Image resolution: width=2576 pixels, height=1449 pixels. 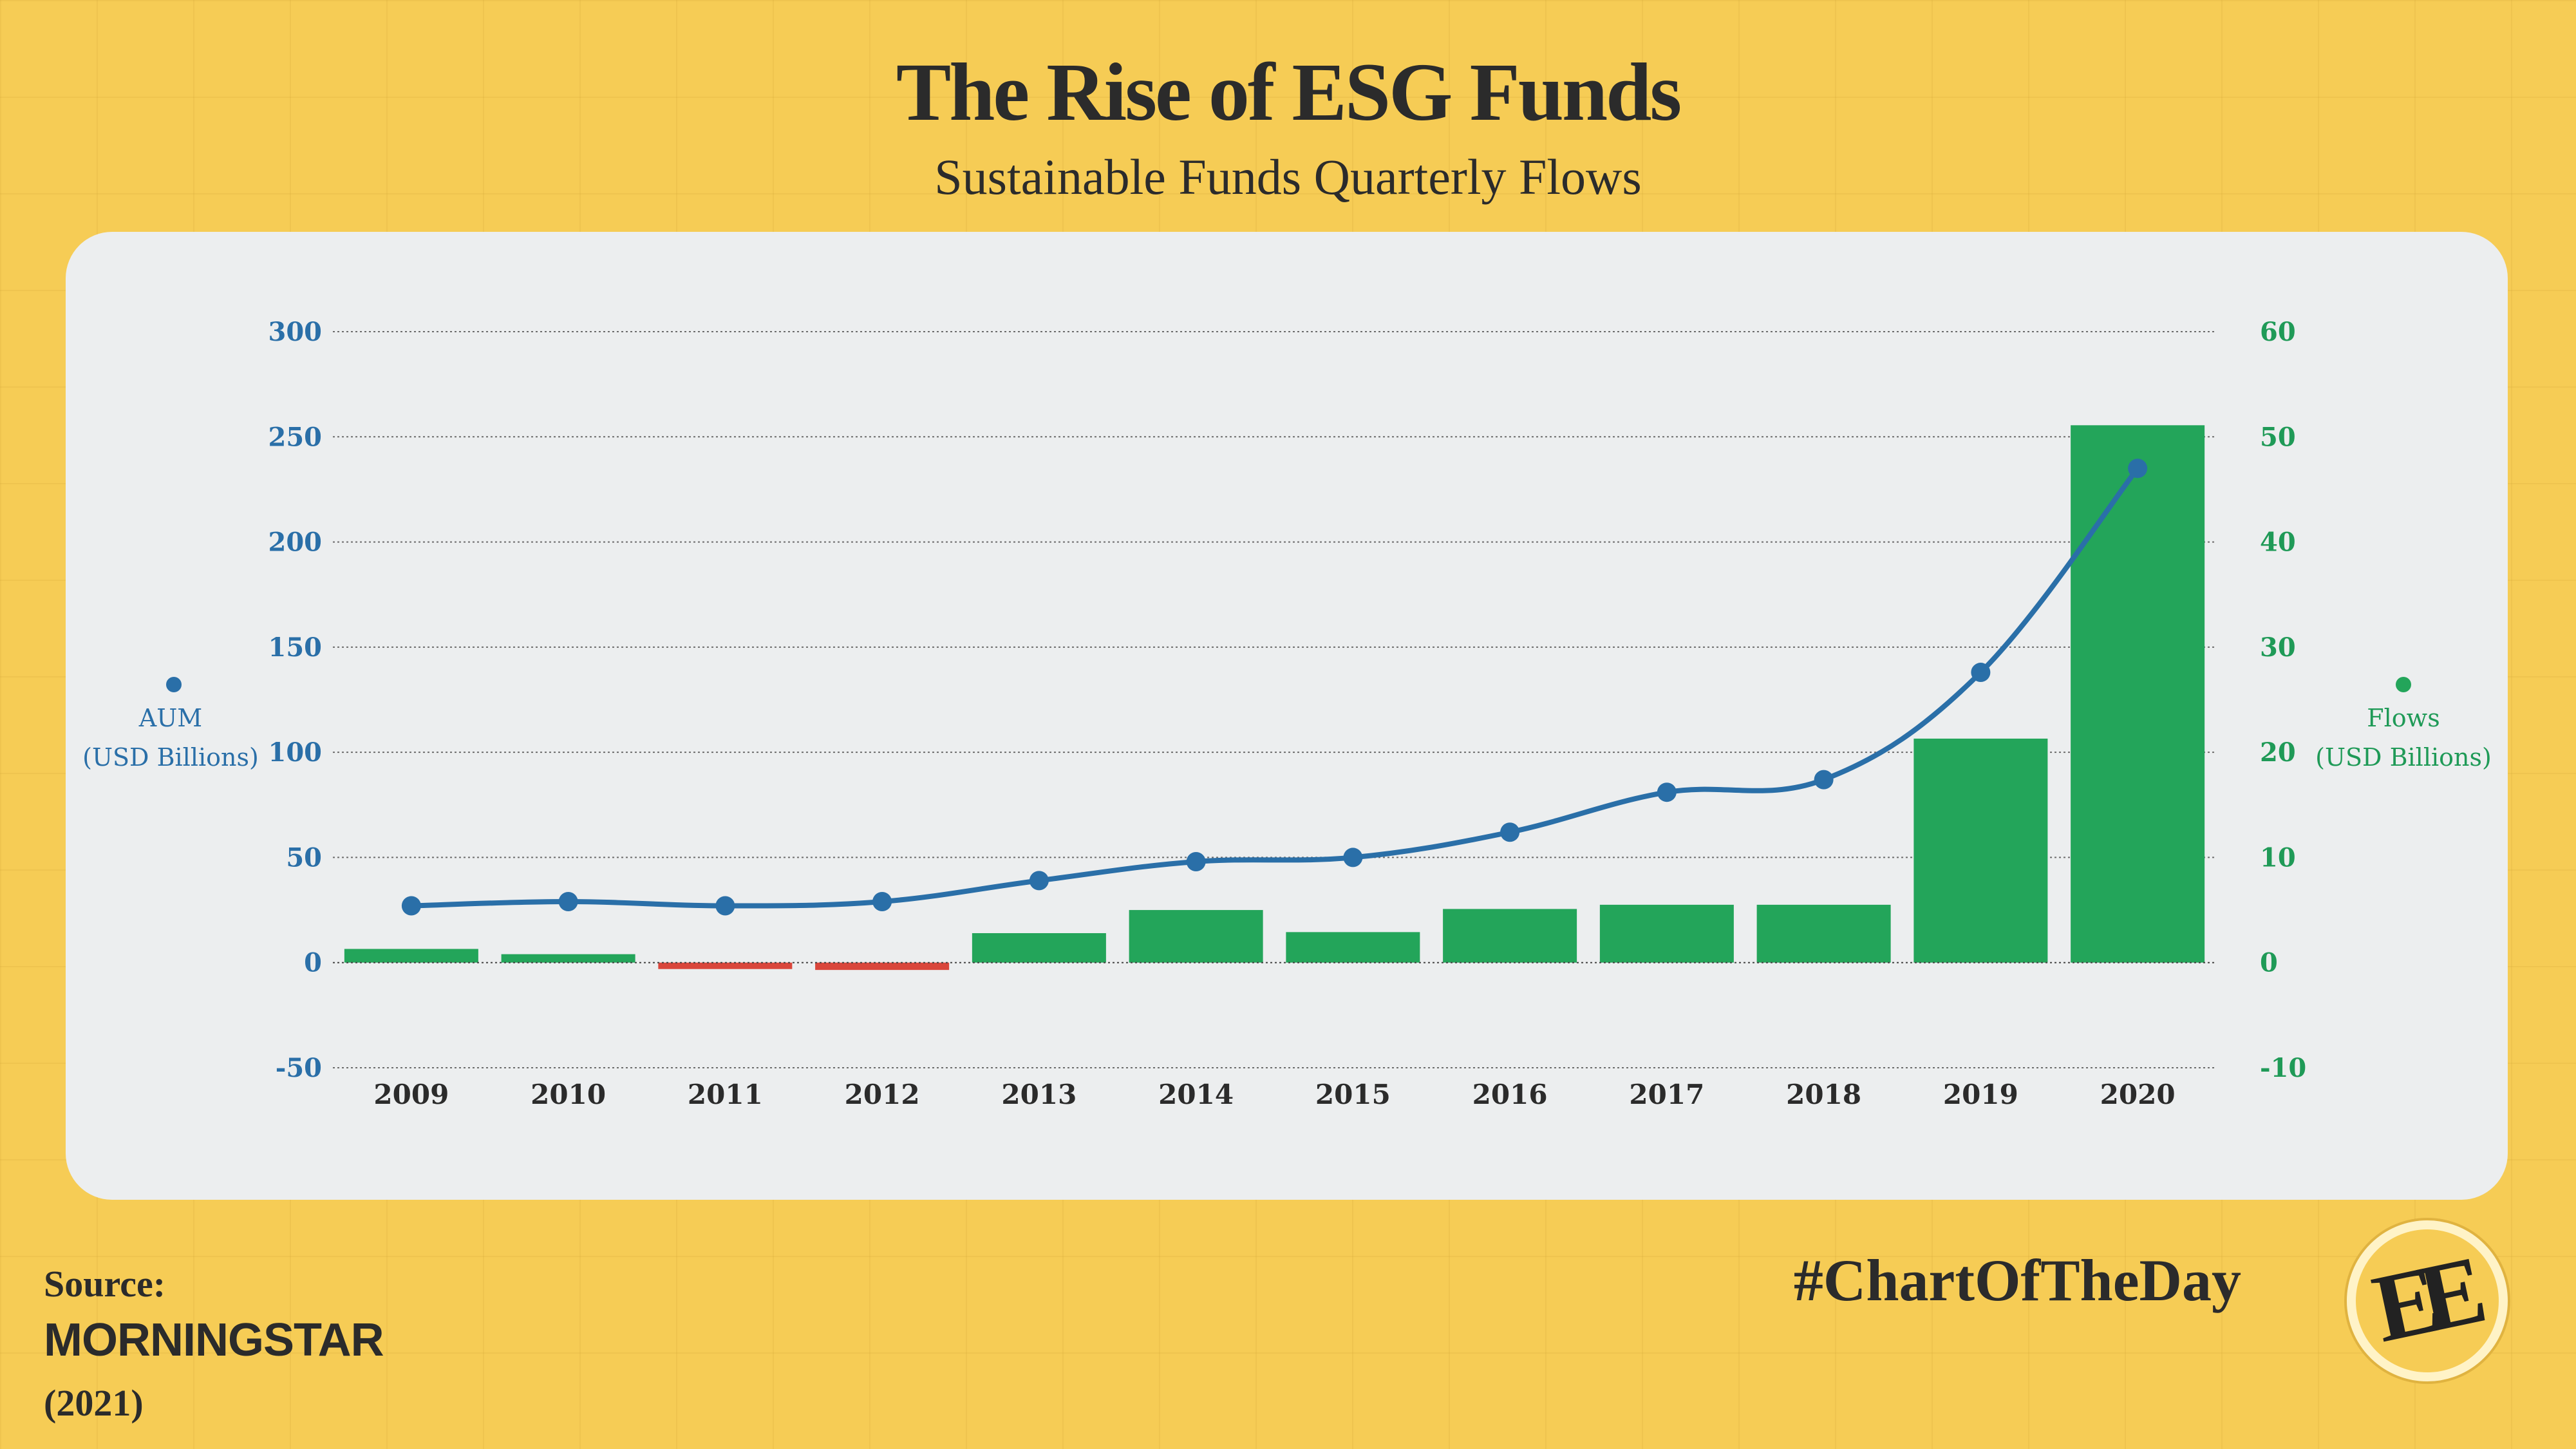 I want to click on source-brand: MORNINGSTAR, so click(x=214, y=1340).